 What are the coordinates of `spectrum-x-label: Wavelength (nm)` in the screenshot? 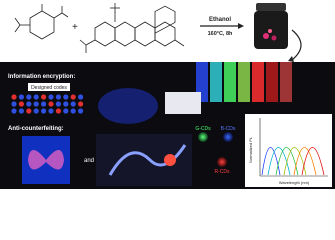 It's located at (294, 182).